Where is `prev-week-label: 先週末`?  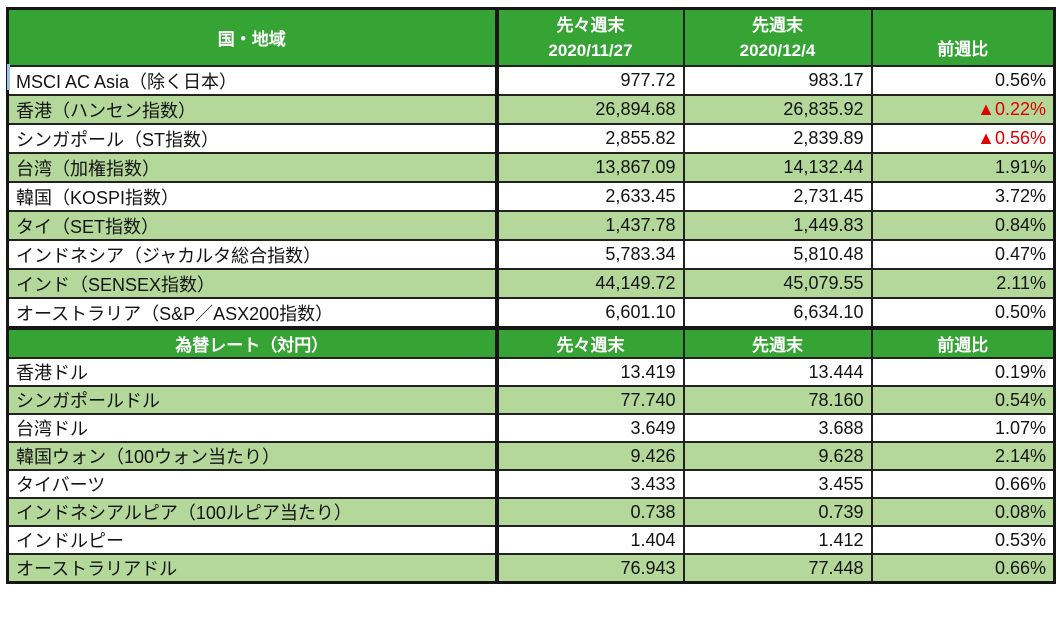
prev-week-label: 先週末 is located at coordinates (777, 25).